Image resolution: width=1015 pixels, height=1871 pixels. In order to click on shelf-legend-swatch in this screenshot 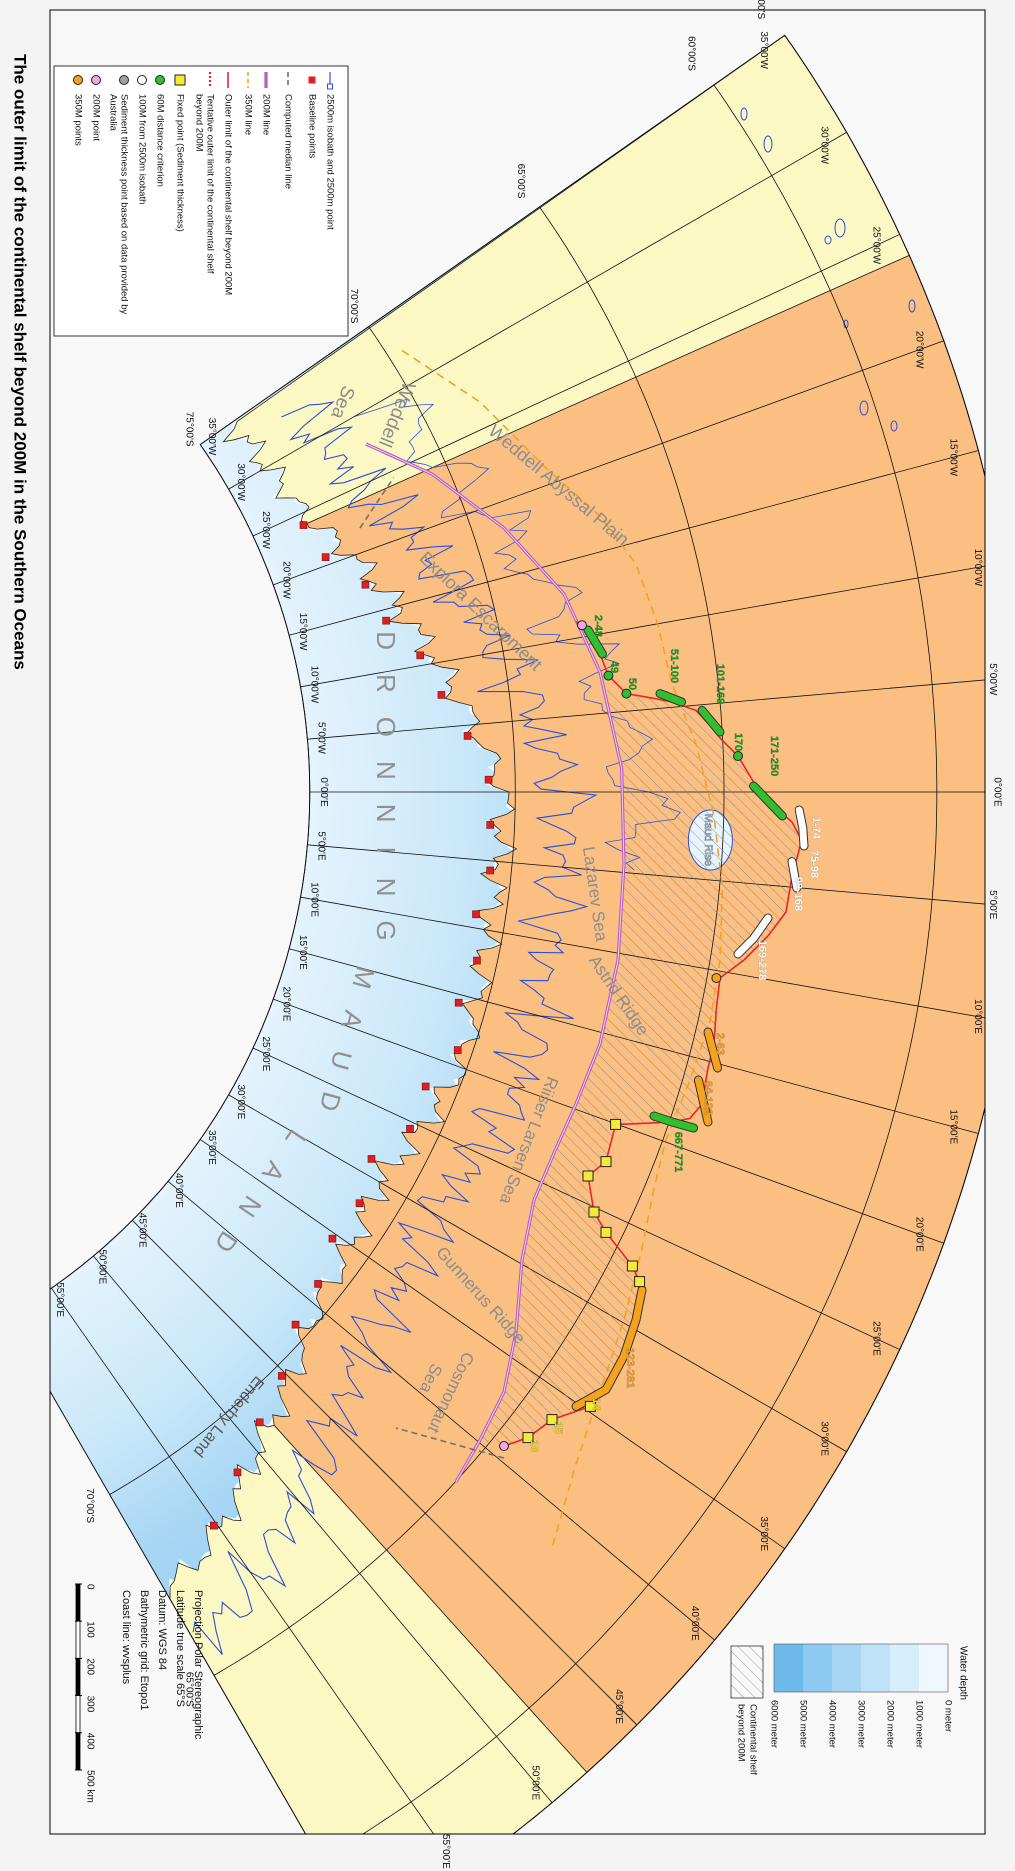, I will do `click(747, 1672)`.